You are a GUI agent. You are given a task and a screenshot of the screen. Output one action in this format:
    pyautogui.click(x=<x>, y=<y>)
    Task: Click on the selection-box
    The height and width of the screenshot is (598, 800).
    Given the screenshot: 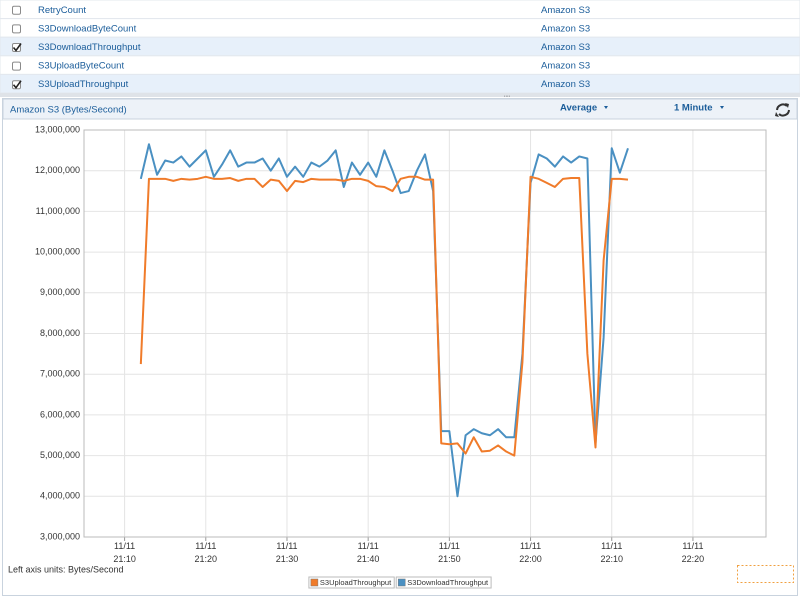 What is the action you would take?
    pyautogui.click(x=765, y=574)
    